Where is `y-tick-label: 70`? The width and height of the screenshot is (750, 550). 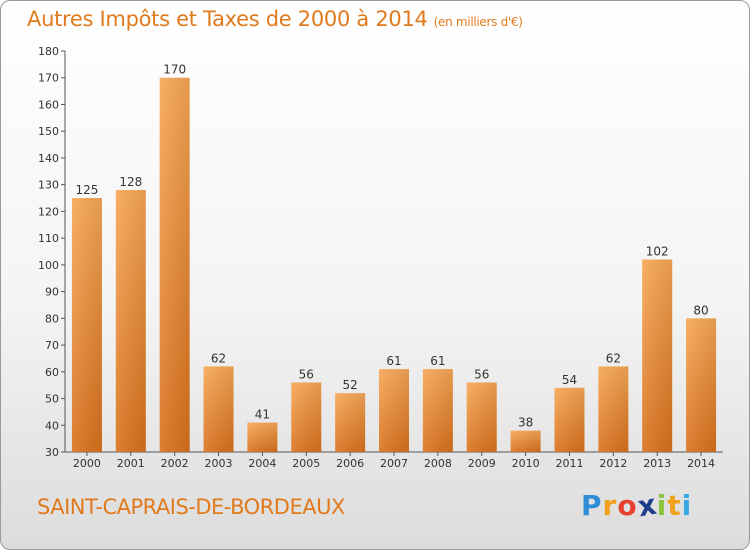 y-tick-label: 70 is located at coordinates (52, 345).